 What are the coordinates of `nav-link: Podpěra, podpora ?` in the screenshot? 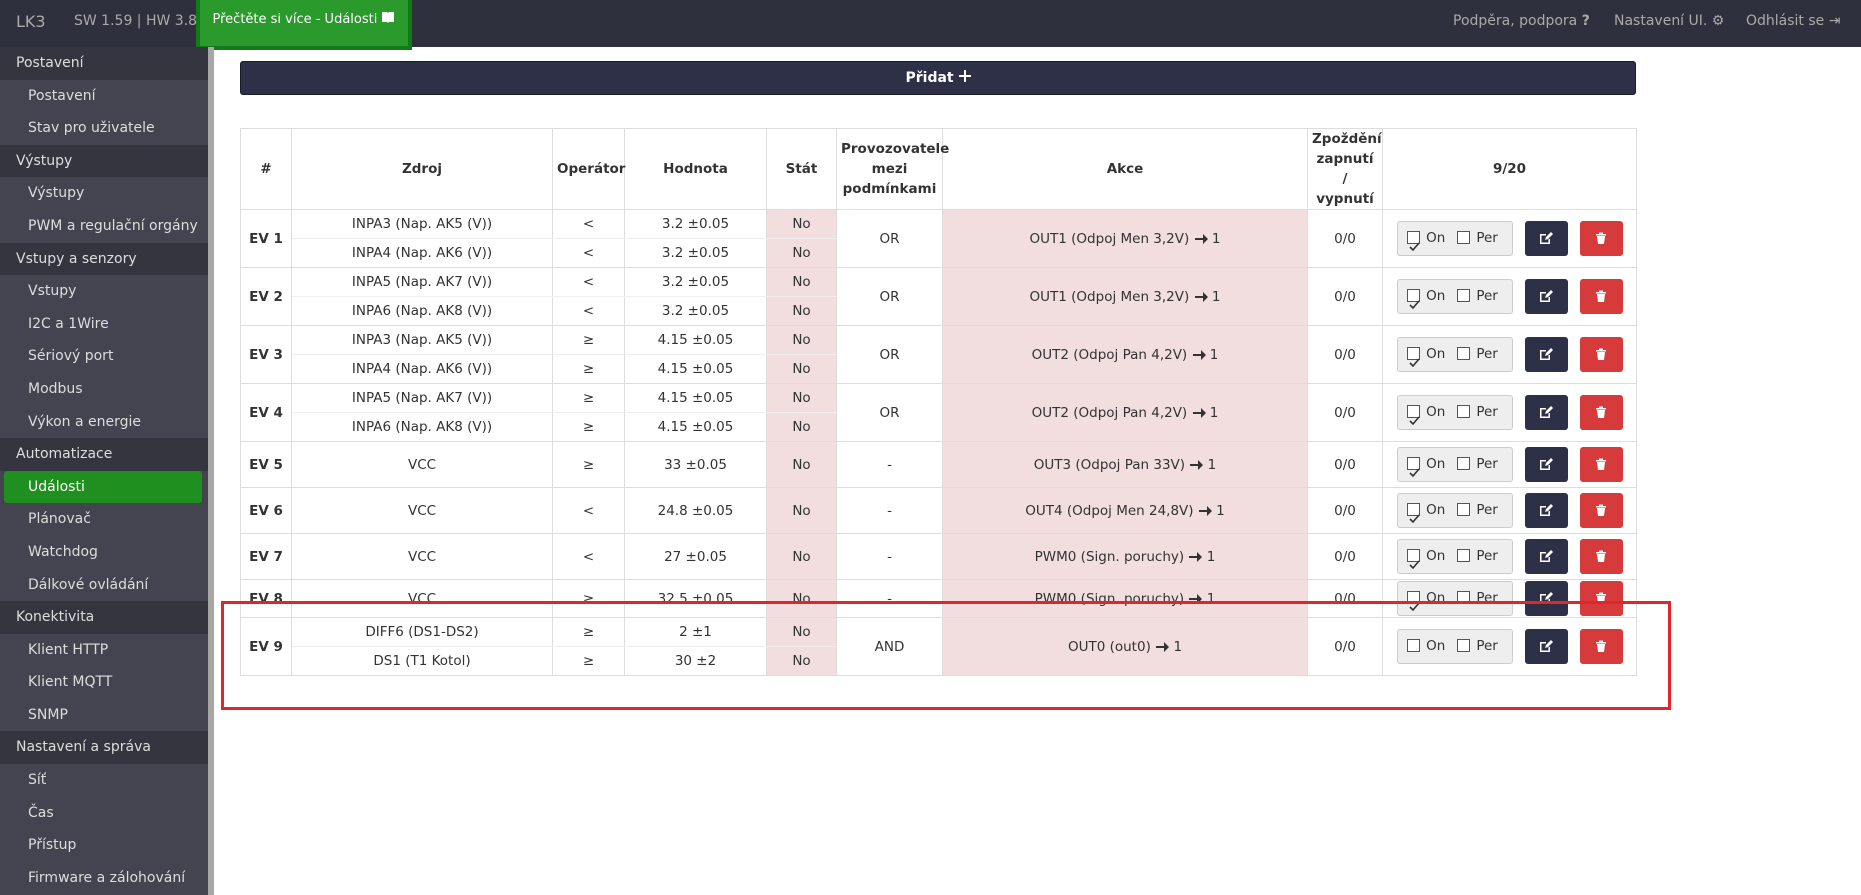 It's located at (1521, 21).